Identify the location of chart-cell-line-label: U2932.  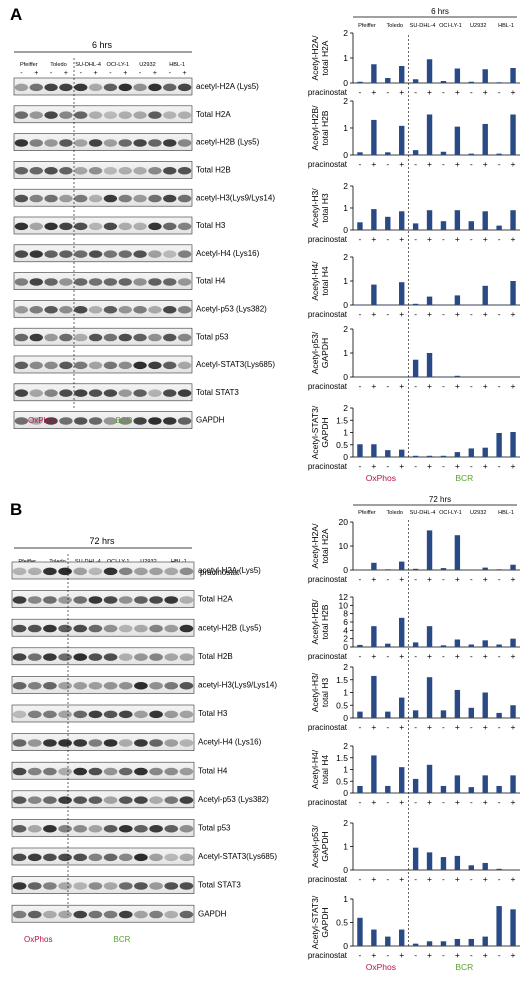
(478, 513).